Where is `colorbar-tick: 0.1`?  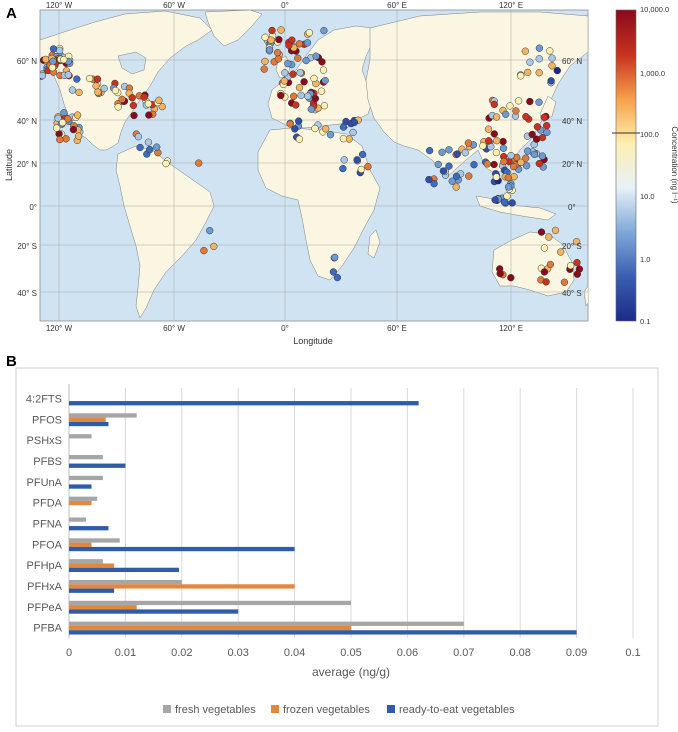
colorbar-tick: 0.1 is located at coordinates (645, 321).